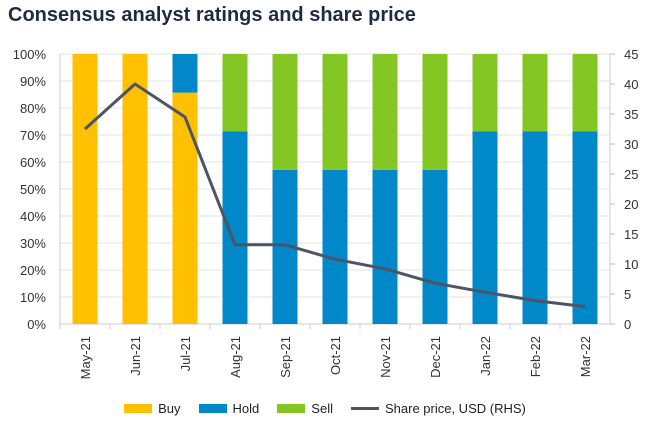 This screenshot has height=426, width=650. What do you see at coordinates (33, 81) in the screenshot?
I see `left-tick-label: 90%` at bounding box center [33, 81].